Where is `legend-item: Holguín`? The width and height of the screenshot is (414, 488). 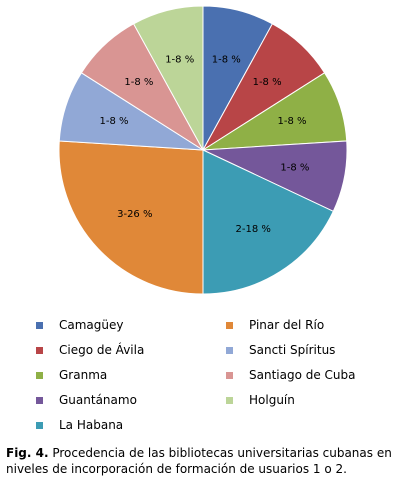
legend-item: Holguín is located at coordinates (260, 400).